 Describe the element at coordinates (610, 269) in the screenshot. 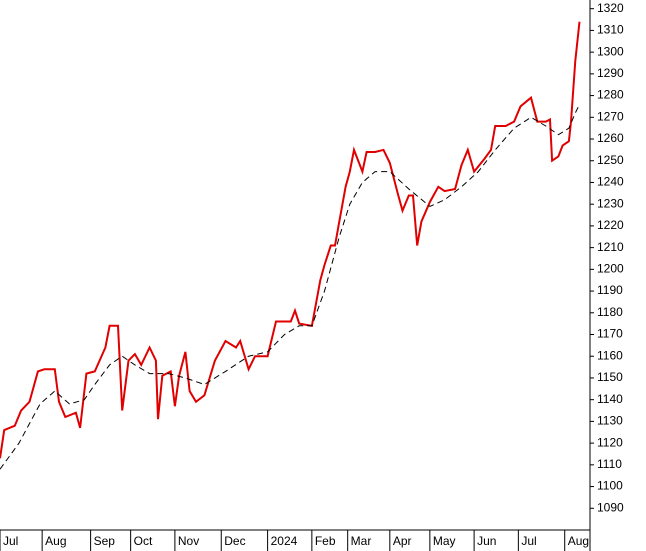

I see `y-tick-label: 1200` at that location.